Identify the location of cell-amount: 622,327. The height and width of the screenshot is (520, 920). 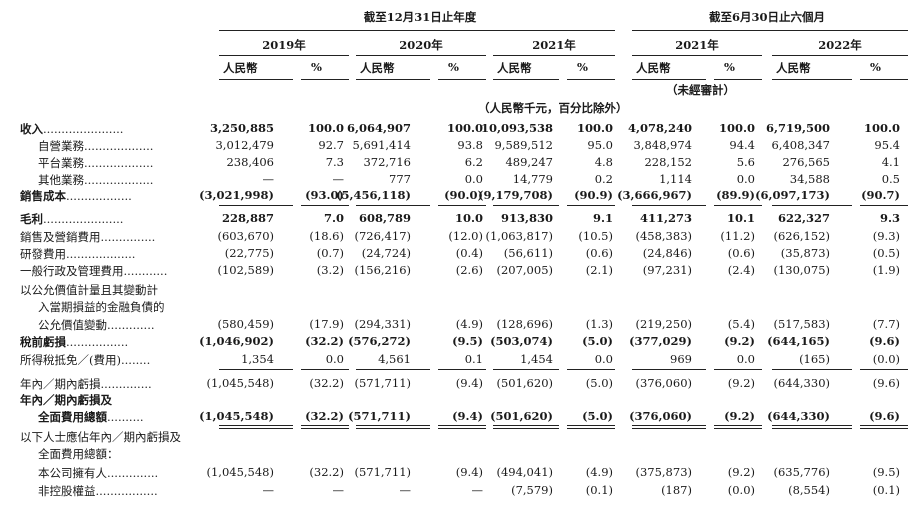
(803, 218).